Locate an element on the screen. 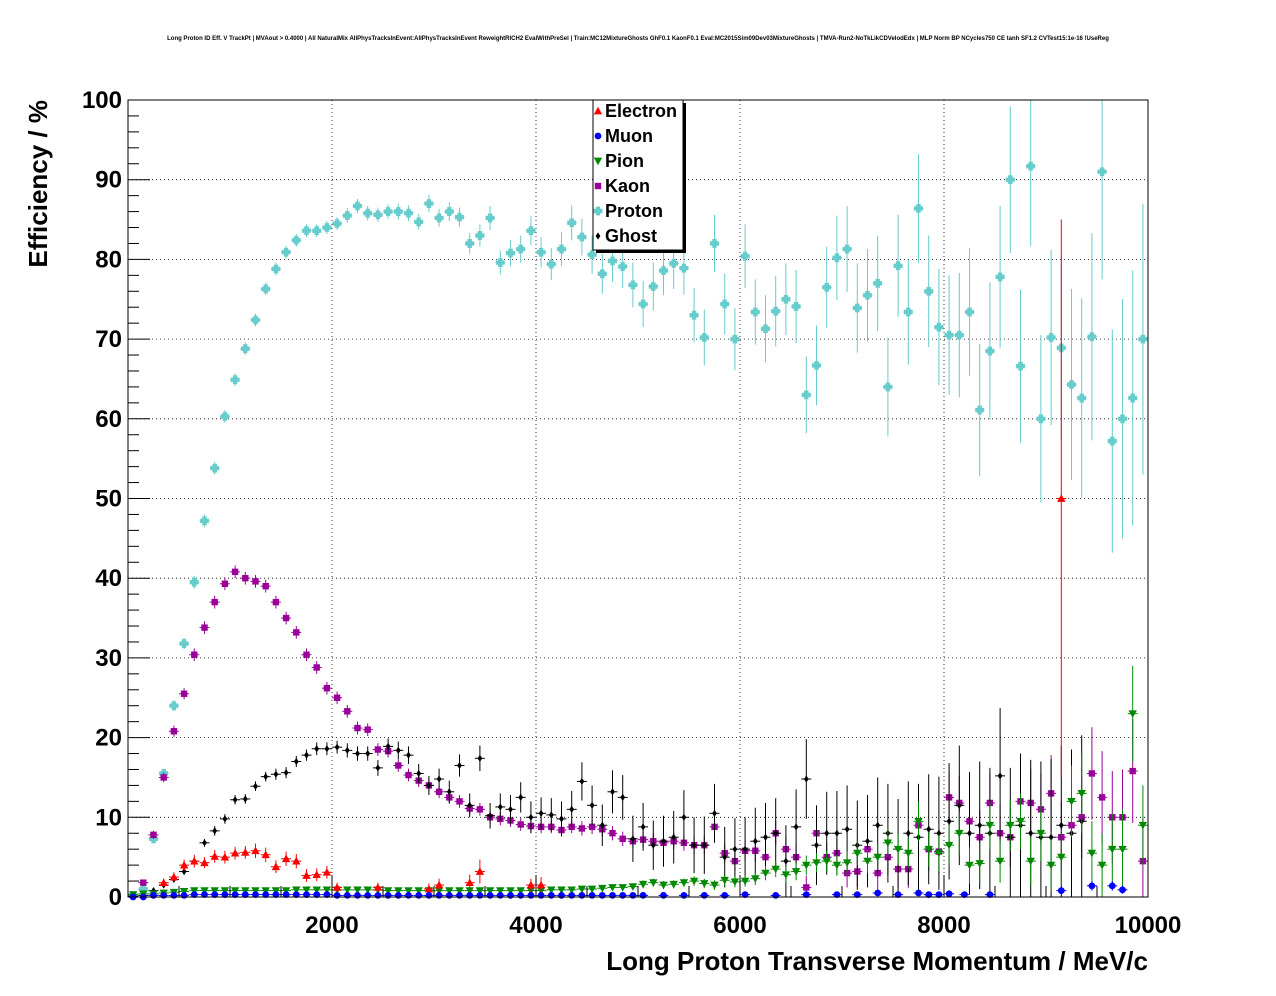 Image resolution: width=1276 pixels, height=996 pixels. y-axis-title: Efficiency / % is located at coordinates (38, 184).